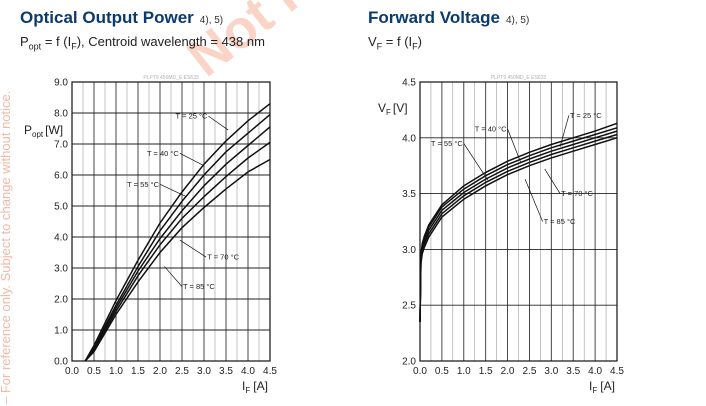 The height and width of the screenshot is (406, 706). What do you see at coordinates (594, 390) in the screenshot?
I see `voltage-xlabel-sub: F` at bounding box center [594, 390].